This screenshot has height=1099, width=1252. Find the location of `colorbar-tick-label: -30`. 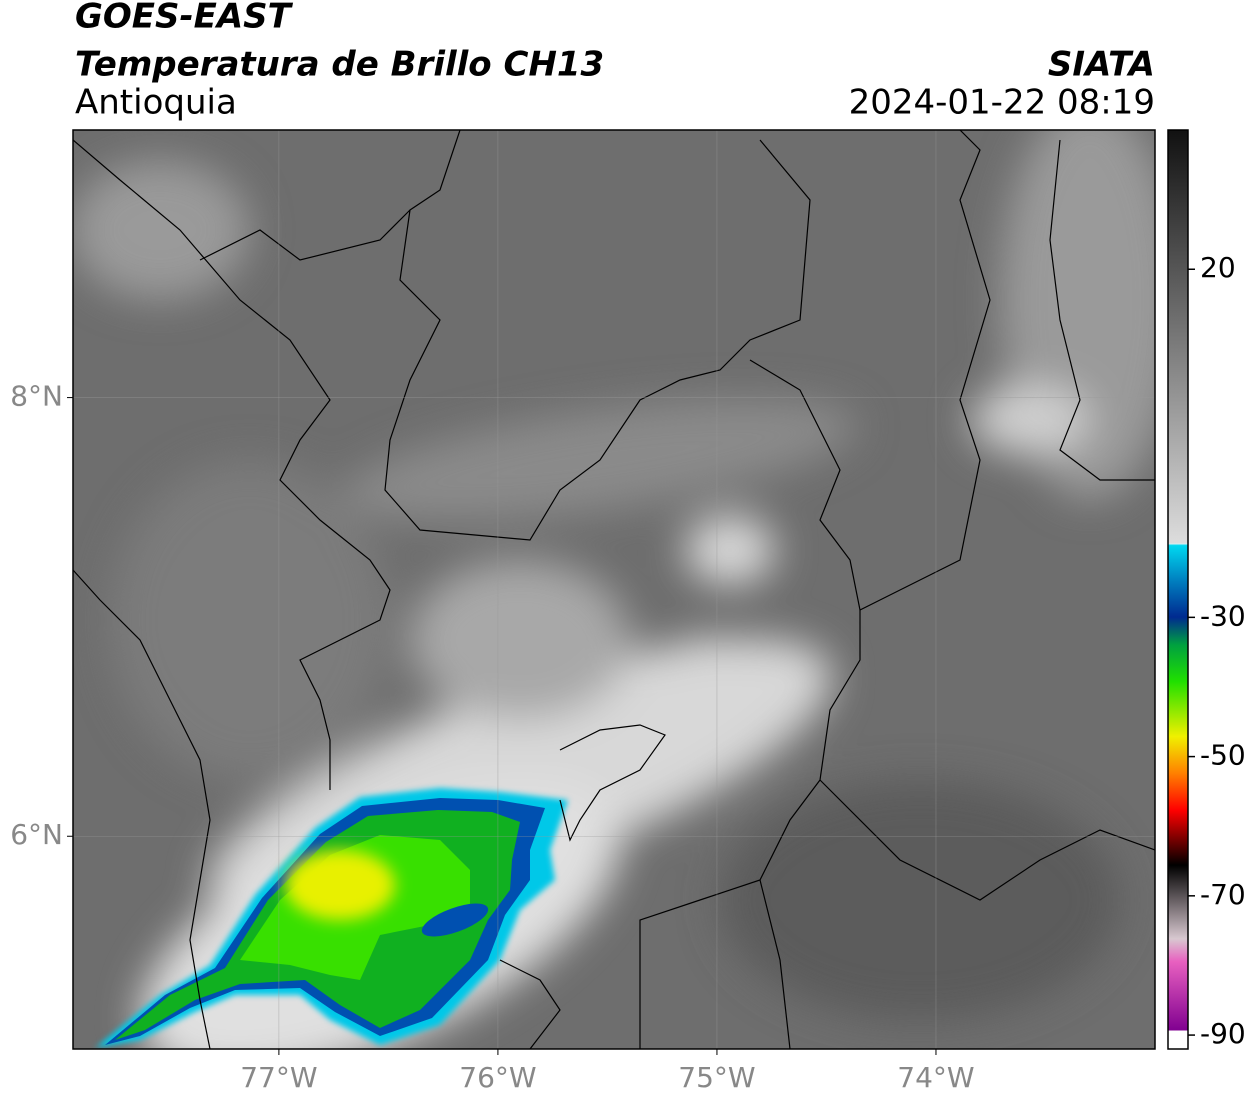

colorbar-tick-label: -30 is located at coordinates (1223, 615).